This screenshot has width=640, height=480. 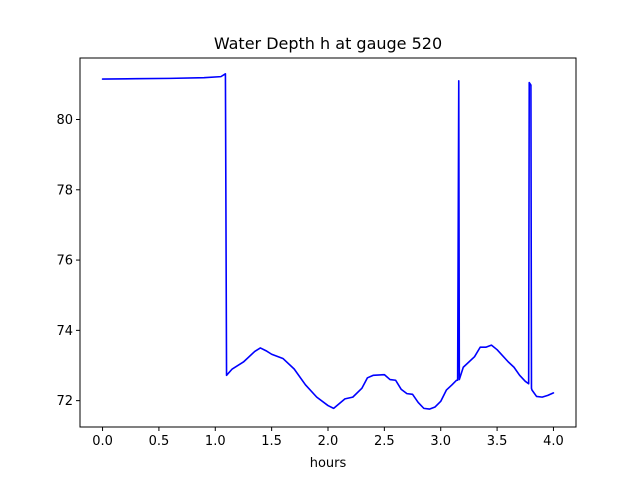 What do you see at coordinates (159, 441) in the screenshot?
I see `x-tick-label: 0.5` at bounding box center [159, 441].